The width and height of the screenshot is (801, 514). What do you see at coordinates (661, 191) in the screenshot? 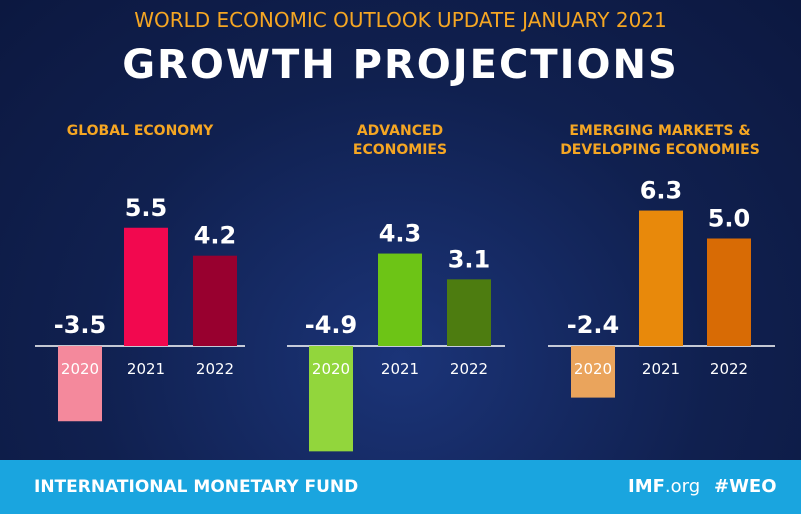
I see `value-label: 6.3` at bounding box center [661, 191].